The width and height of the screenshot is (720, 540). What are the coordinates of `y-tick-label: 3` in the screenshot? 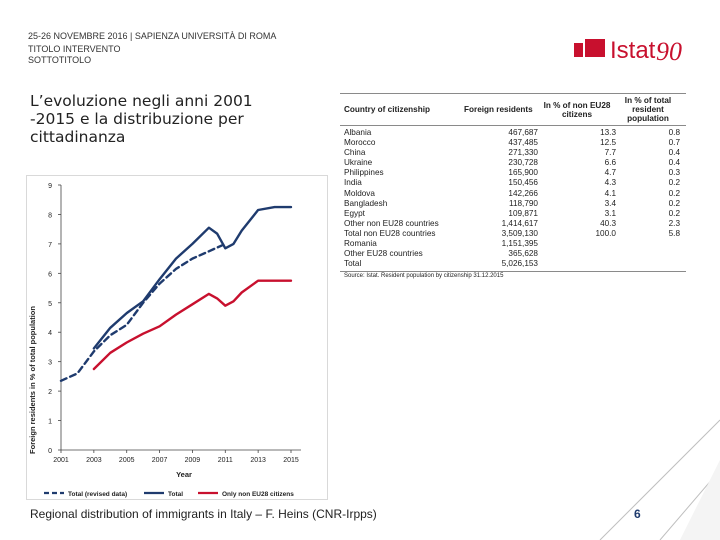 It's located at (50, 363).